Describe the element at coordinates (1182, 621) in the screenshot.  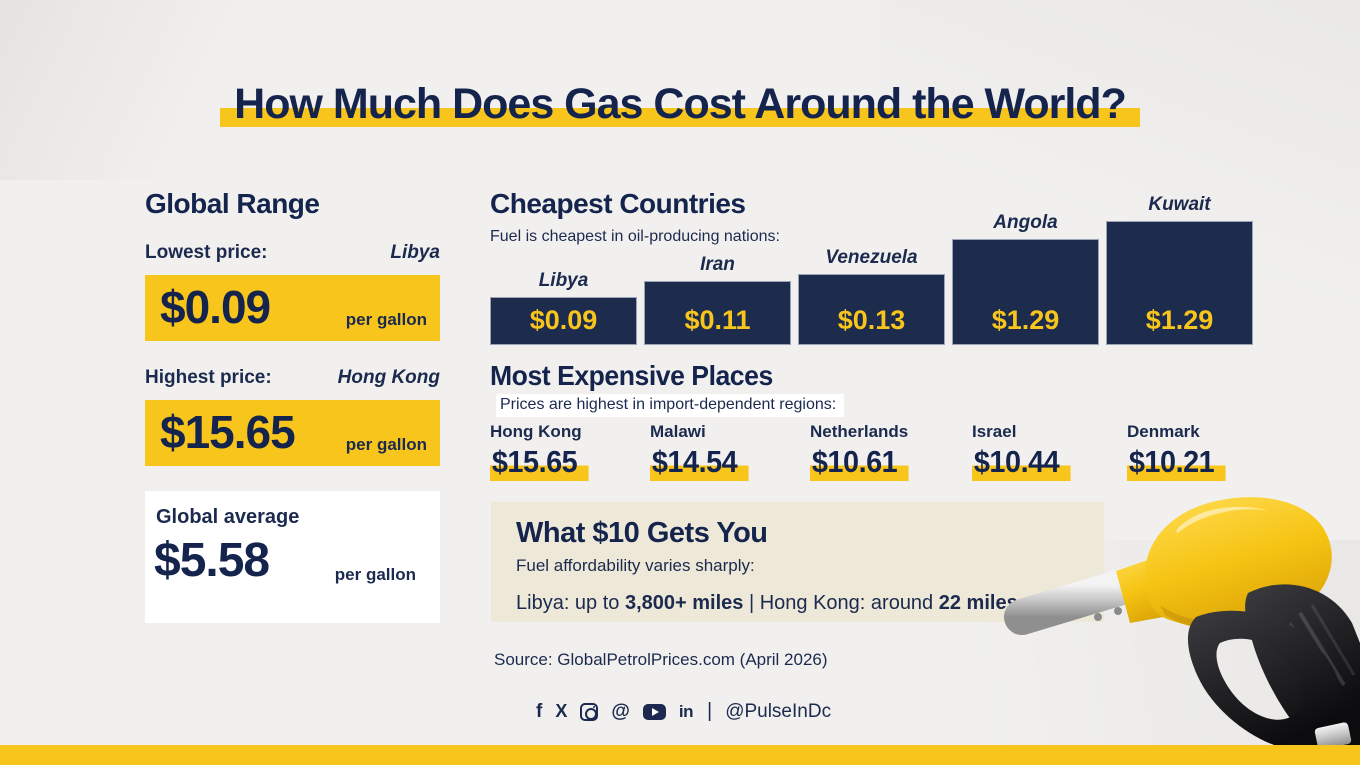
I see `gas-nozzle-image` at that location.